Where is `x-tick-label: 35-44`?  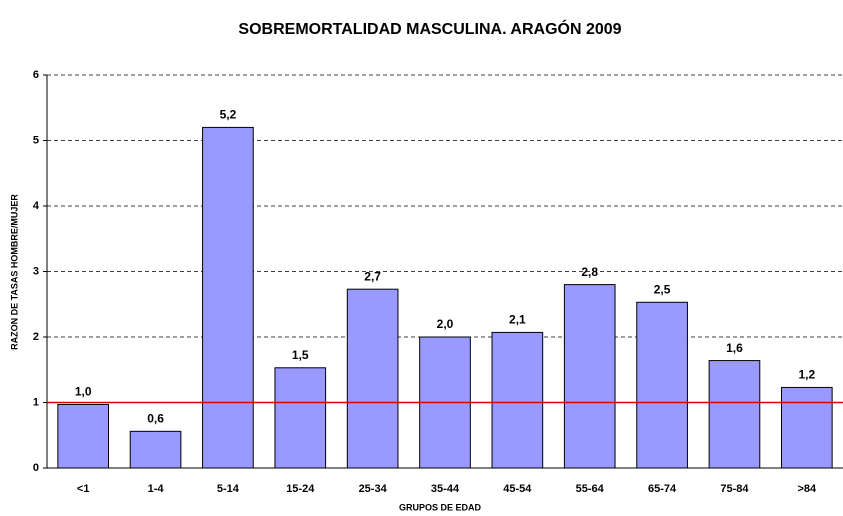 x-tick-label: 35-44 is located at coordinates (445, 489).